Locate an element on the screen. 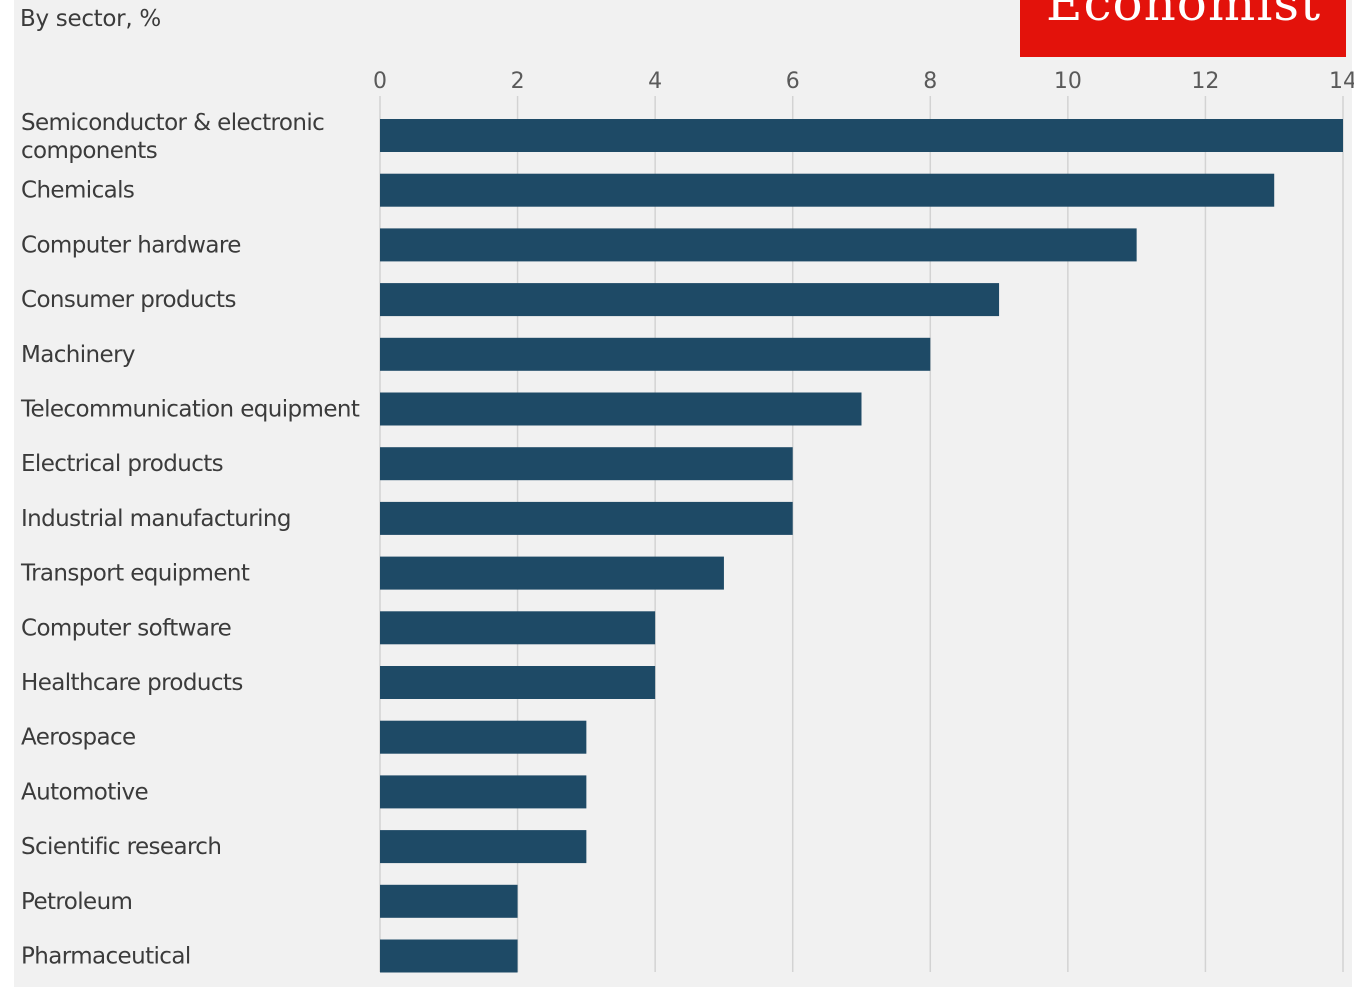  category-label: Consumer products is located at coordinates (128, 300).